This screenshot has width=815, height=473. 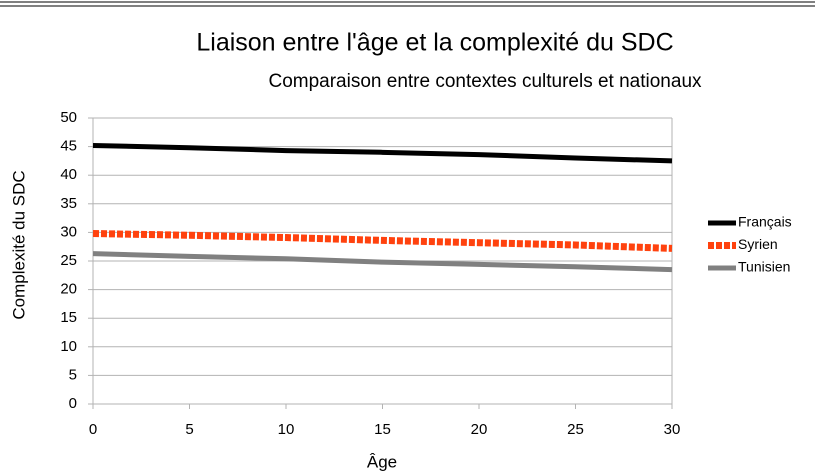 I want to click on legend-label: Syrien, so click(x=758, y=244).